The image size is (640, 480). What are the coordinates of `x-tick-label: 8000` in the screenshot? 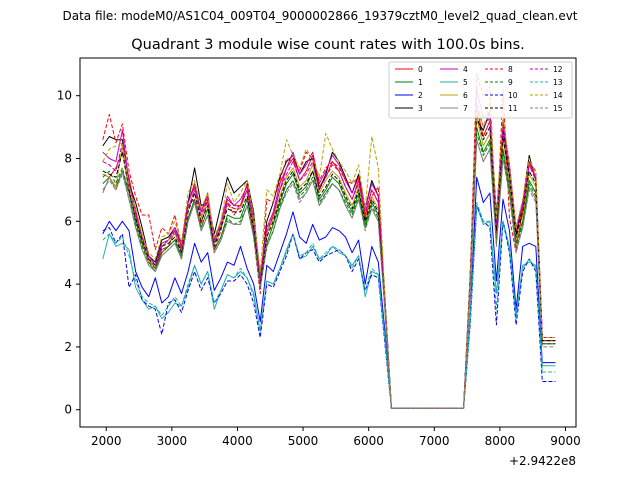 It's located at (500, 441).